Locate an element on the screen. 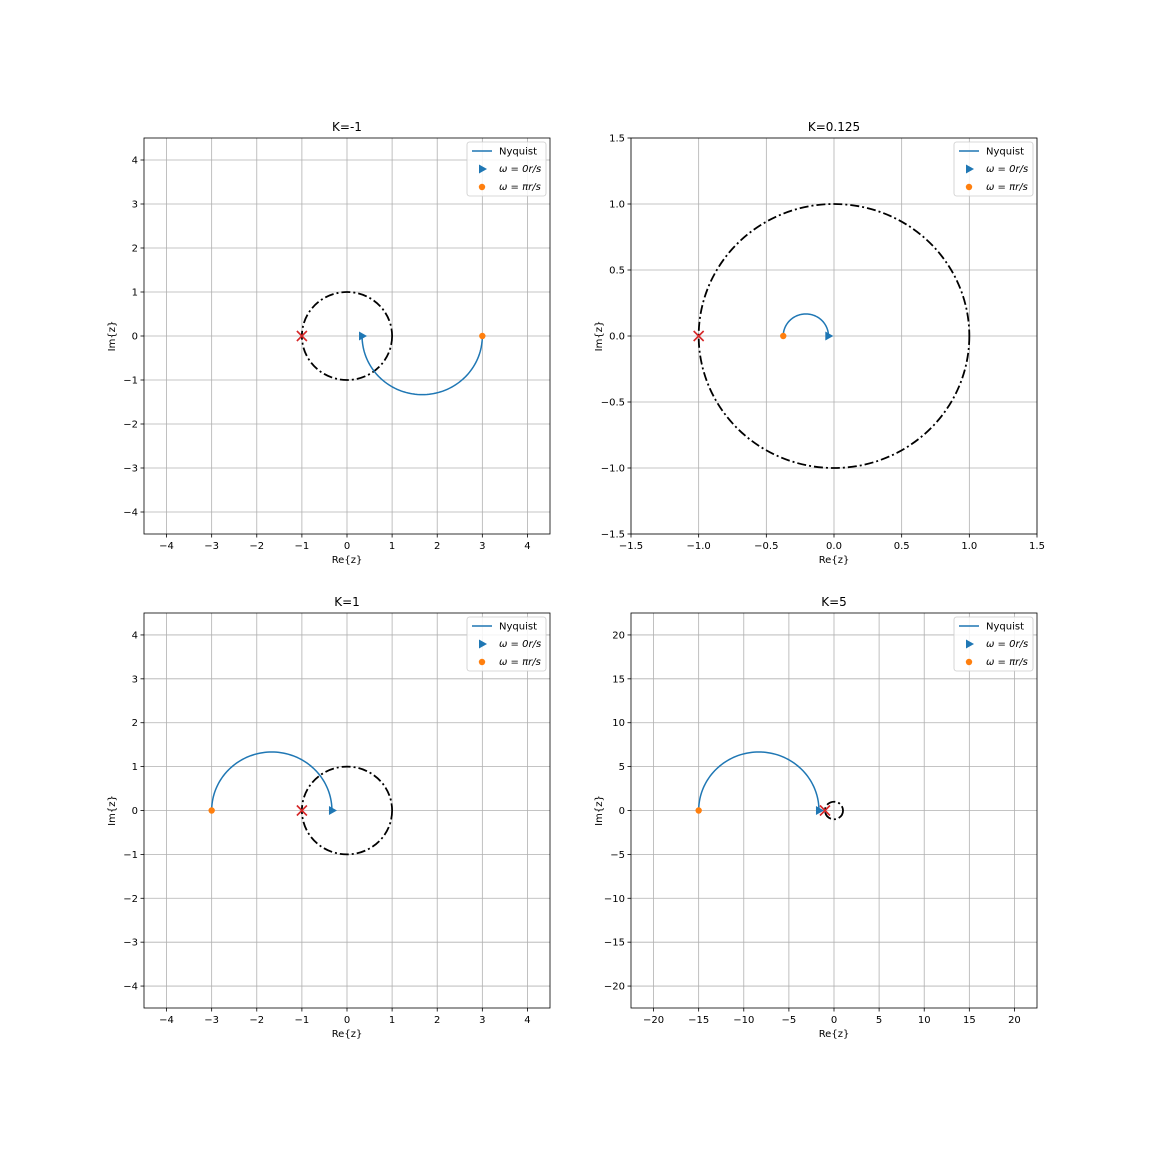  y-tick-label: −15 is located at coordinates (614, 943).